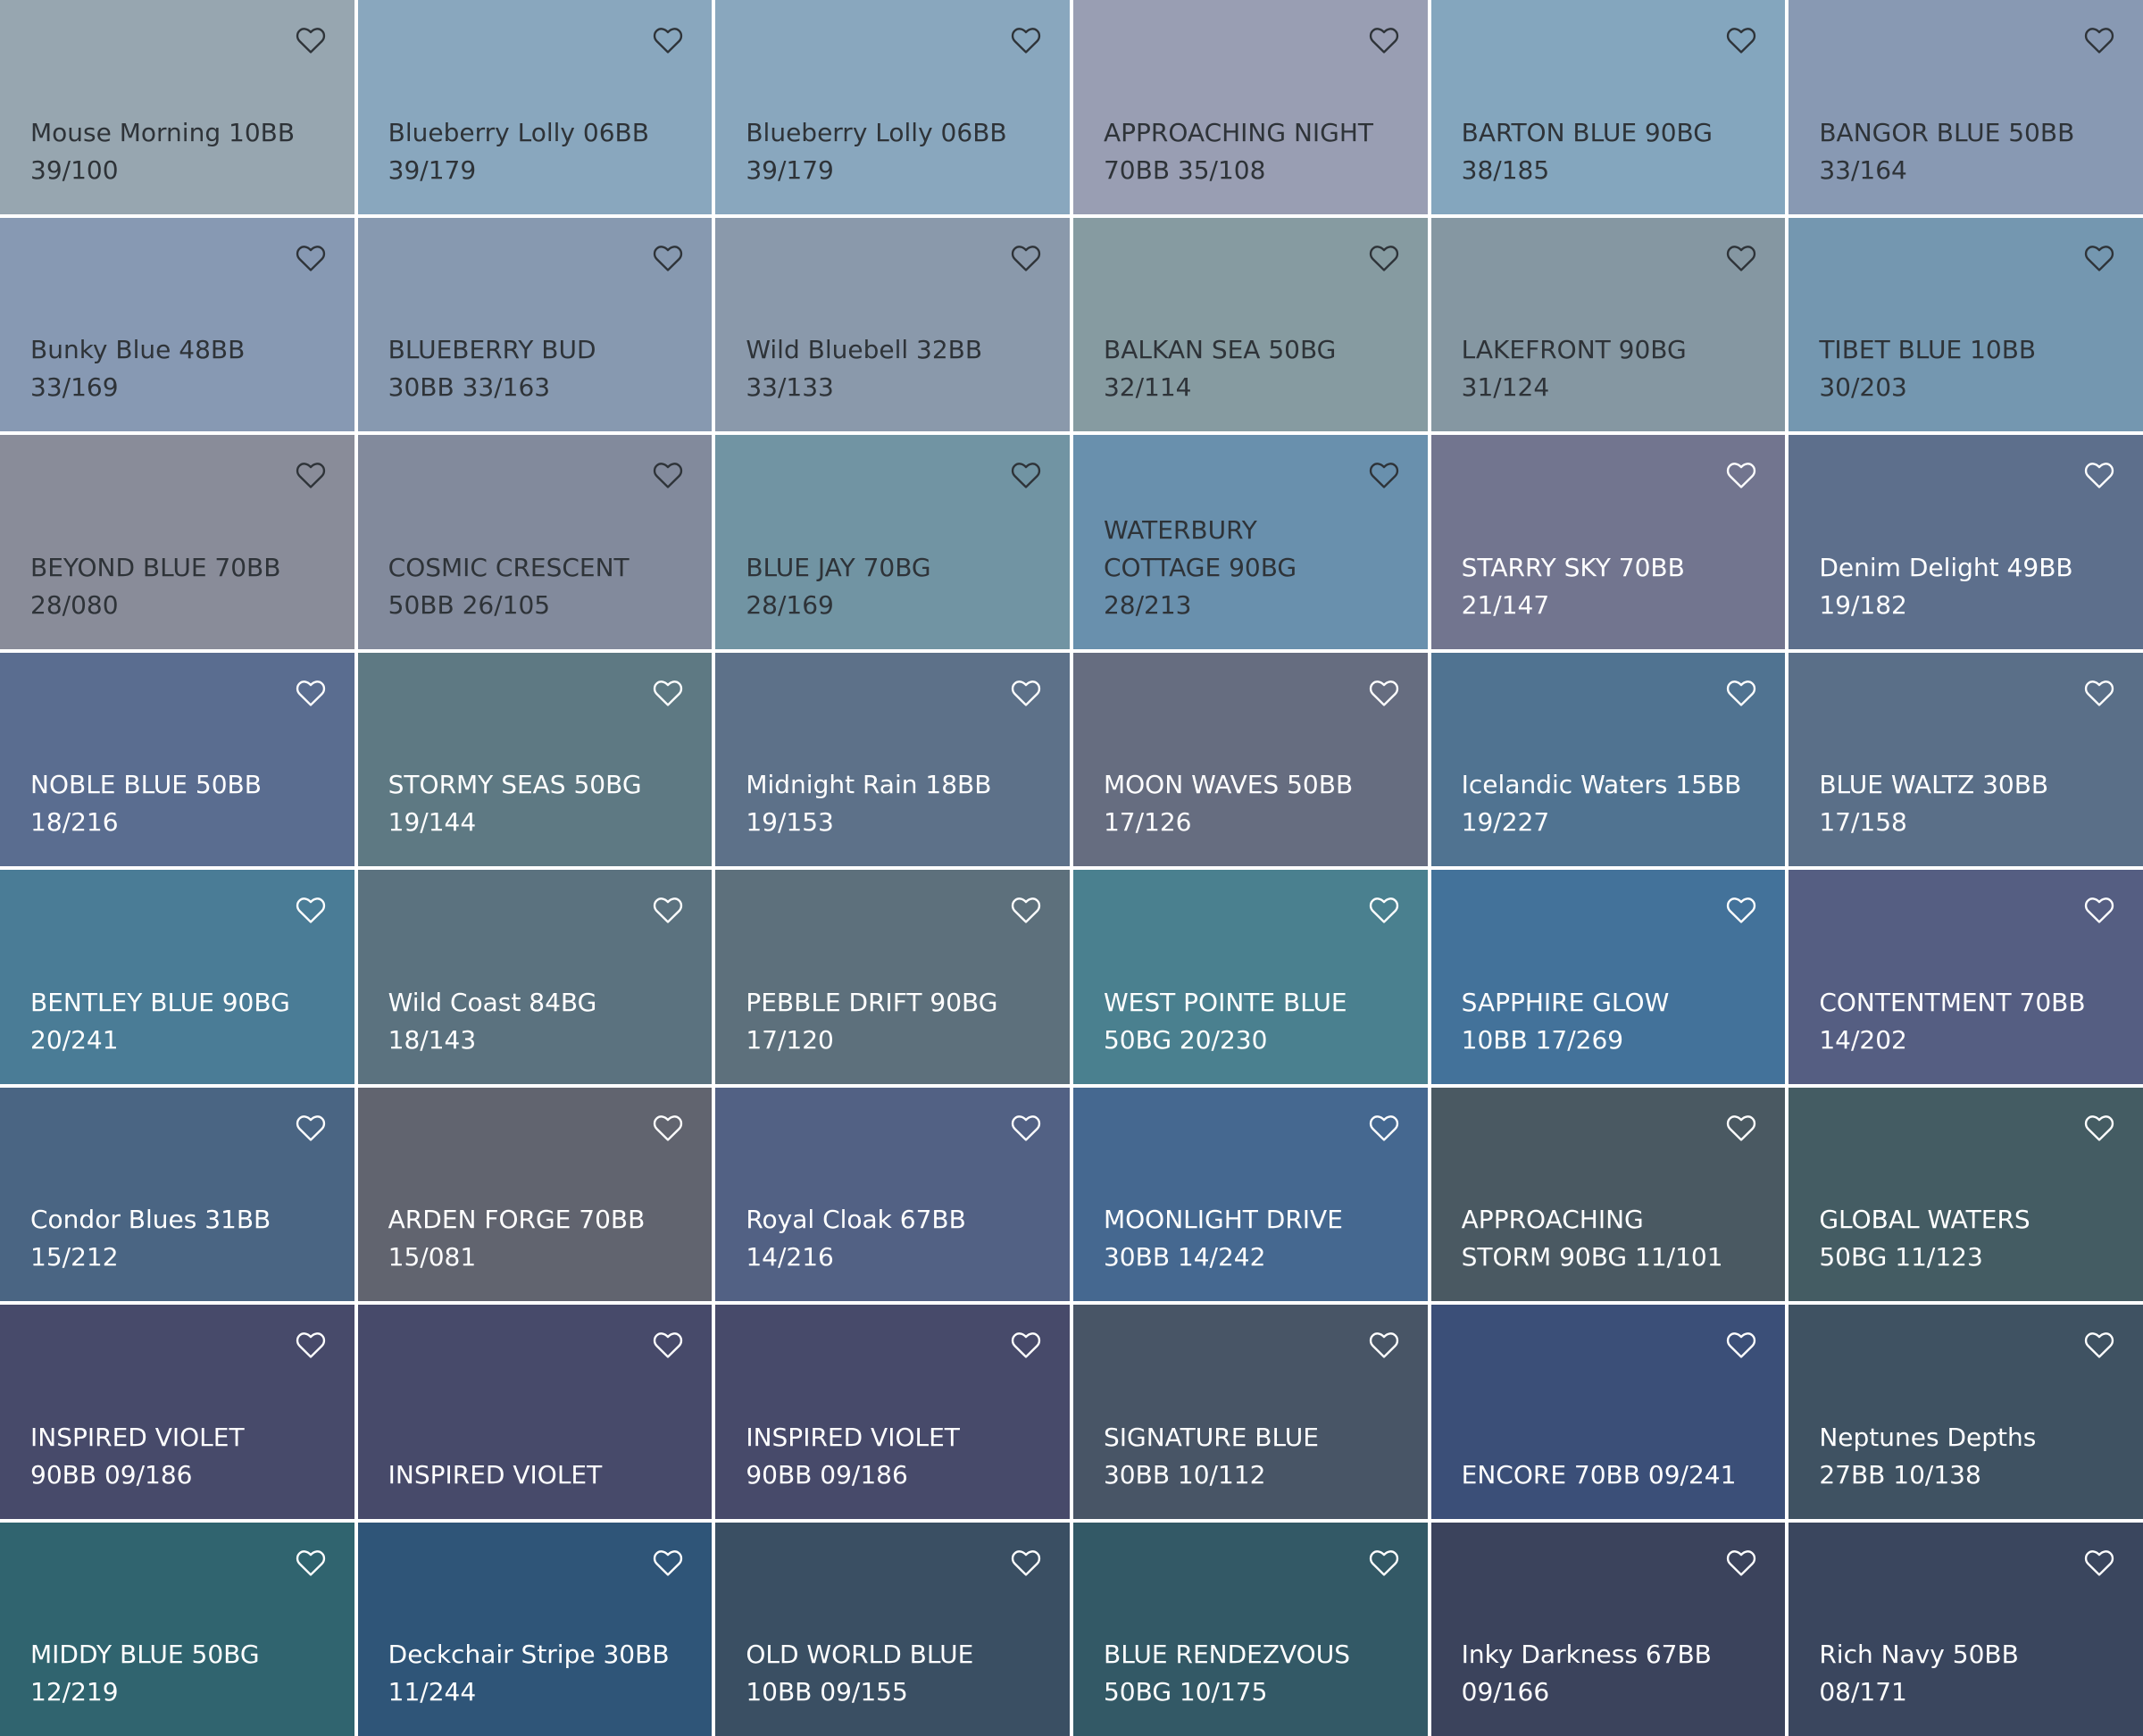 This screenshot has height=1736, width=2143. What do you see at coordinates (1608, 107) in the screenshot?
I see `color-swatch: BARTON BLUE 90BG 38/185` at bounding box center [1608, 107].